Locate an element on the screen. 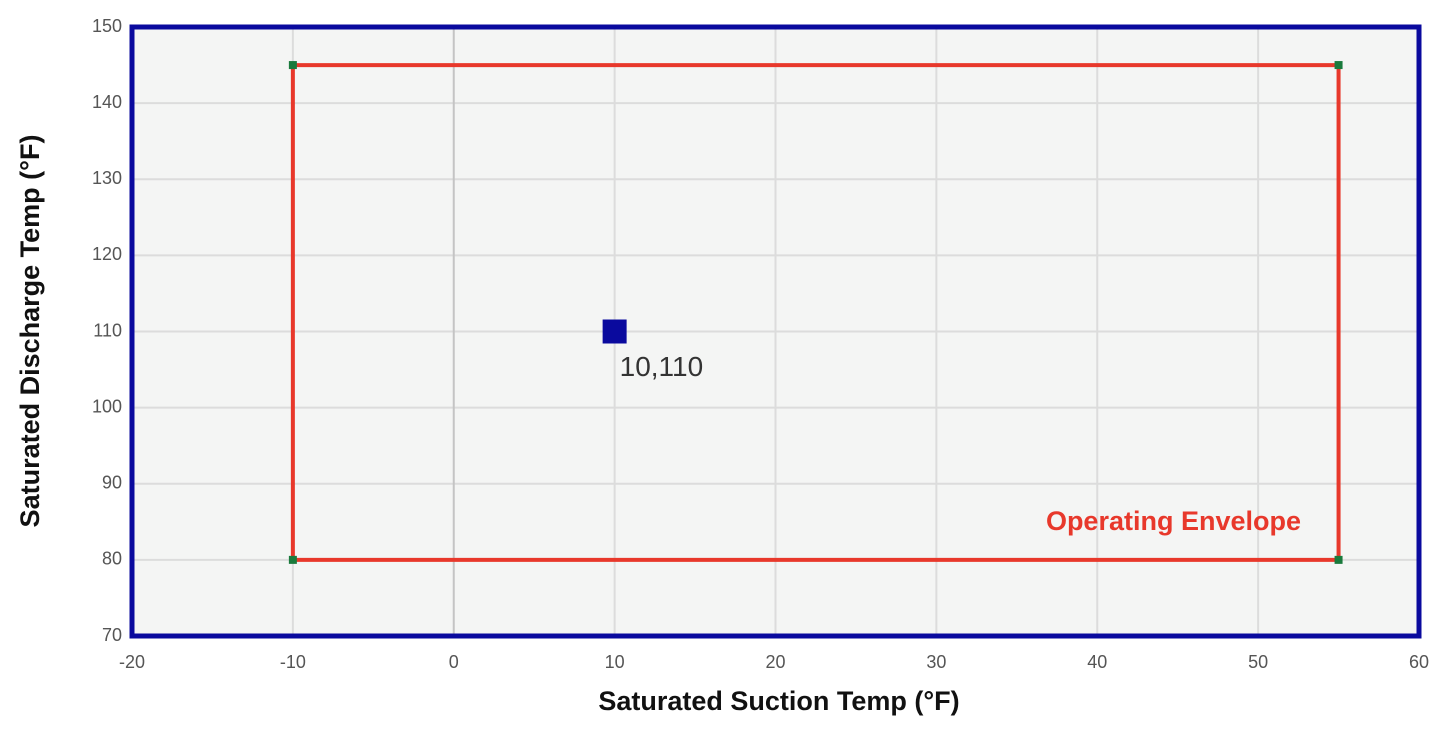 The image size is (1453, 748). y-tick-label: 150 is located at coordinates (107, 26).